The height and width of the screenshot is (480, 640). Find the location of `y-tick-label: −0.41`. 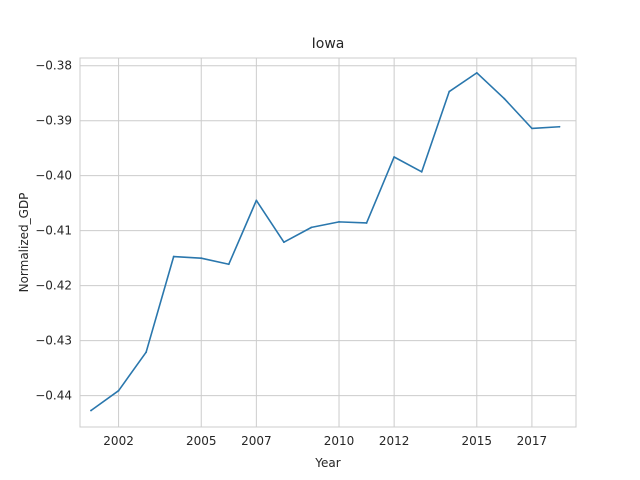

y-tick-label: −0.41 is located at coordinates (53, 231).